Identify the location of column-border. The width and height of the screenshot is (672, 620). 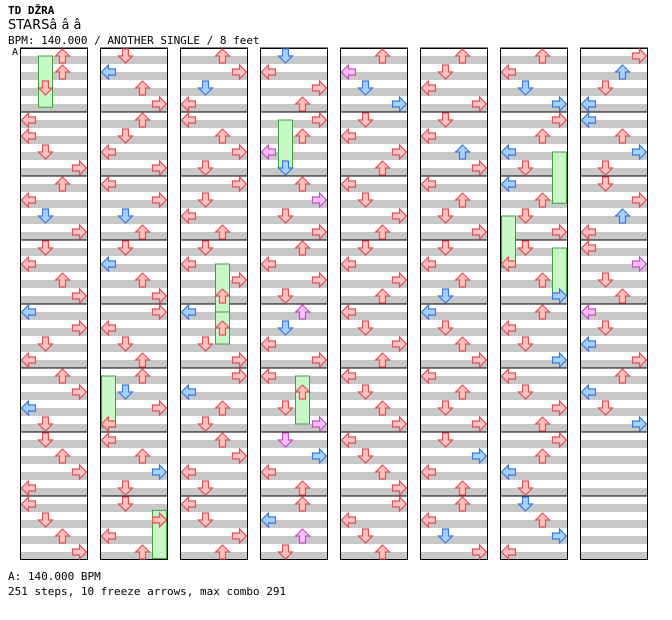
(294, 304).